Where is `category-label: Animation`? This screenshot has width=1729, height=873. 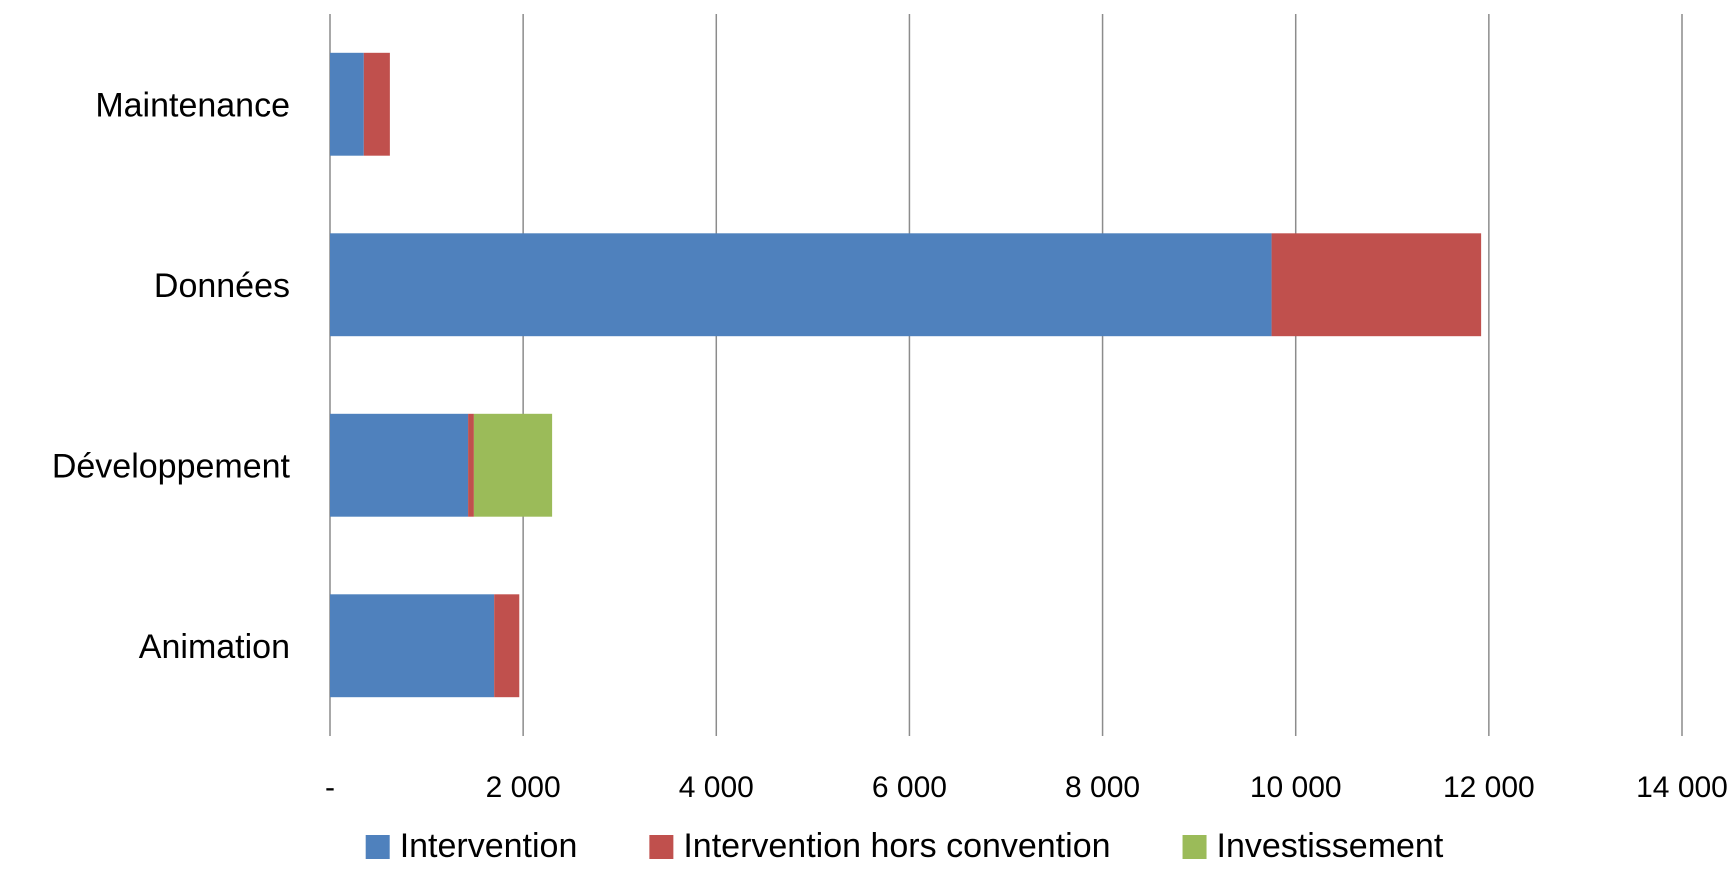
category-label: Animation is located at coordinates (214, 647).